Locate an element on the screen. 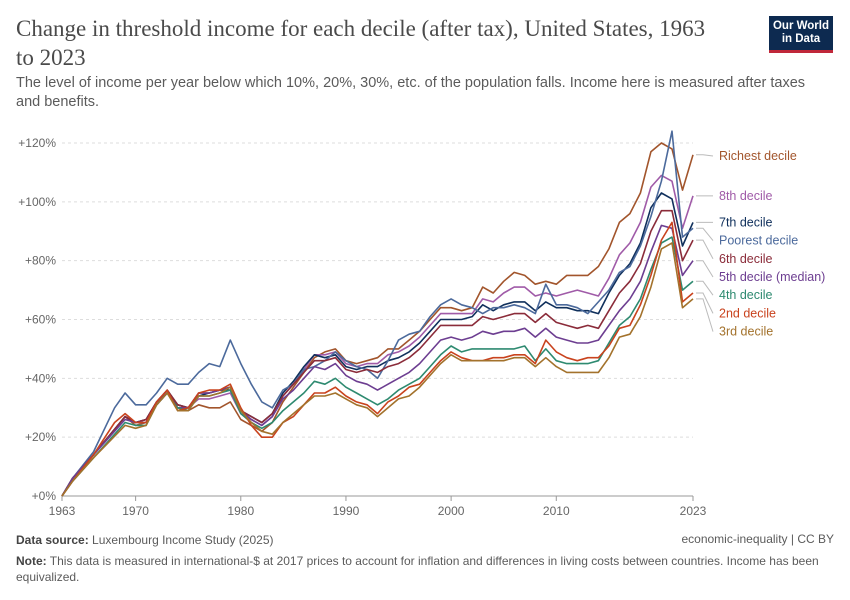 The width and height of the screenshot is (850, 600). series-label: 5th decile (median) is located at coordinates (772, 277).